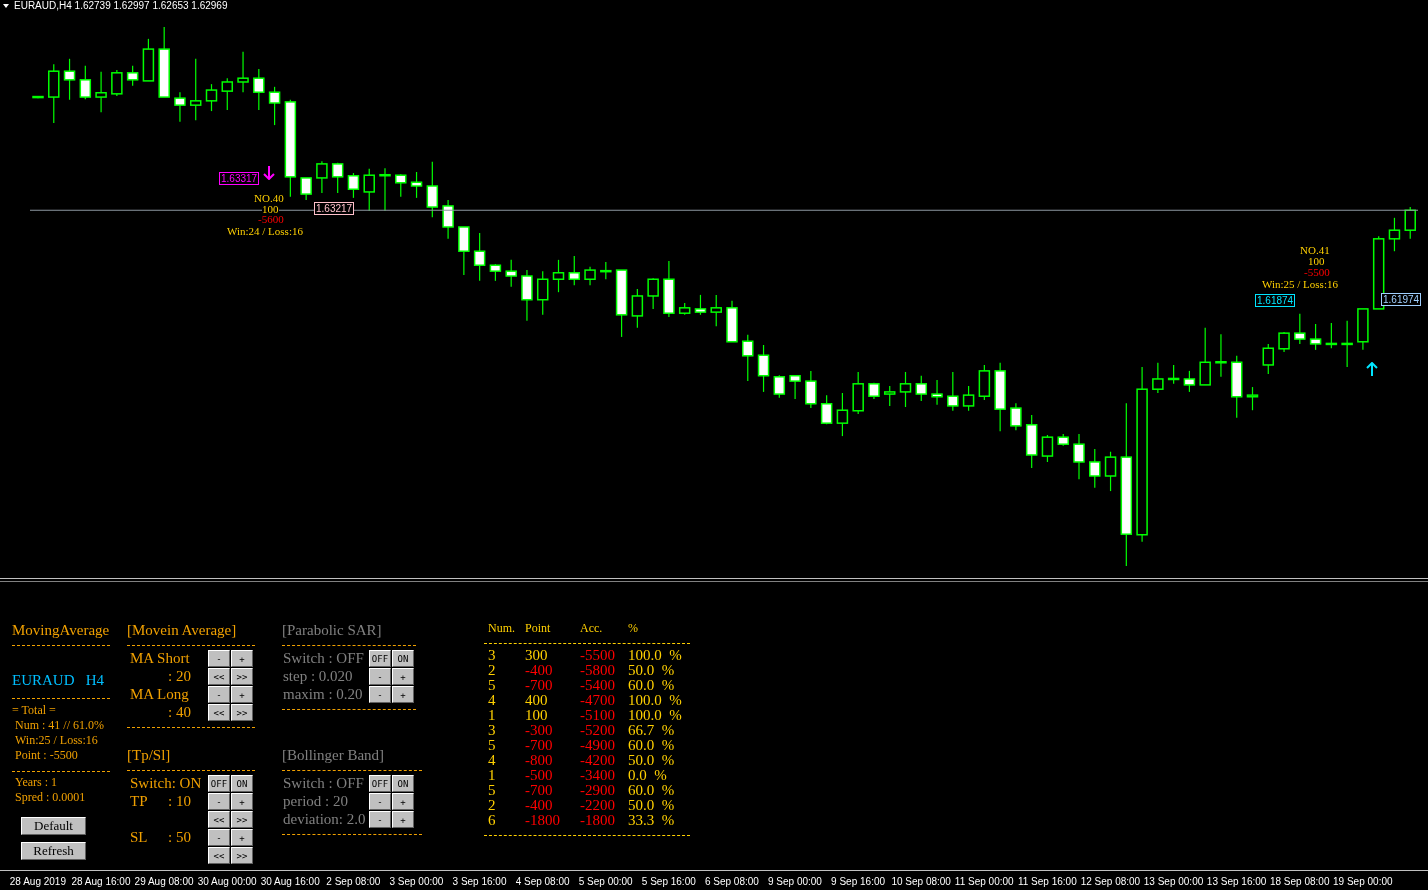  What do you see at coordinates (732, 881) in the screenshot?
I see `x-tick-label: 6 Sep 08:00` at bounding box center [732, 881].